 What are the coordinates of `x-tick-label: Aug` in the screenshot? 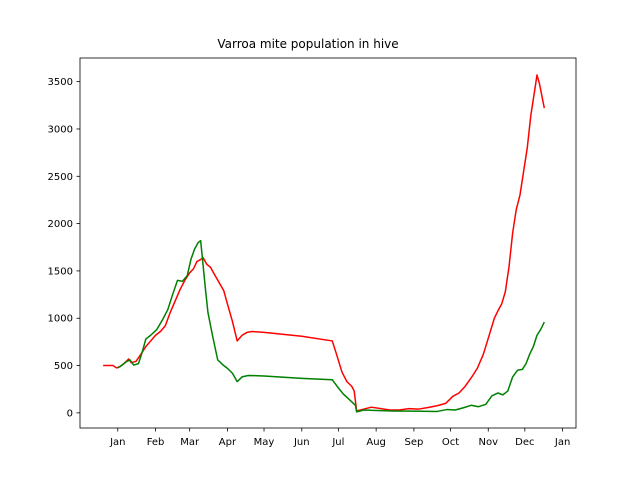 It's located at (376, 442).